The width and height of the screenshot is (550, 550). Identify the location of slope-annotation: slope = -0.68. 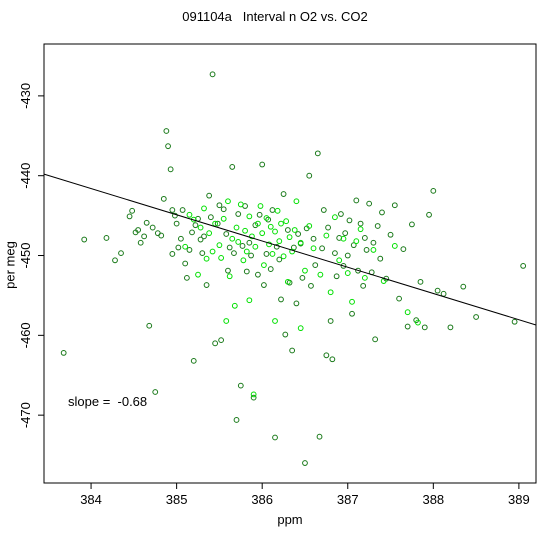
(108, 401).